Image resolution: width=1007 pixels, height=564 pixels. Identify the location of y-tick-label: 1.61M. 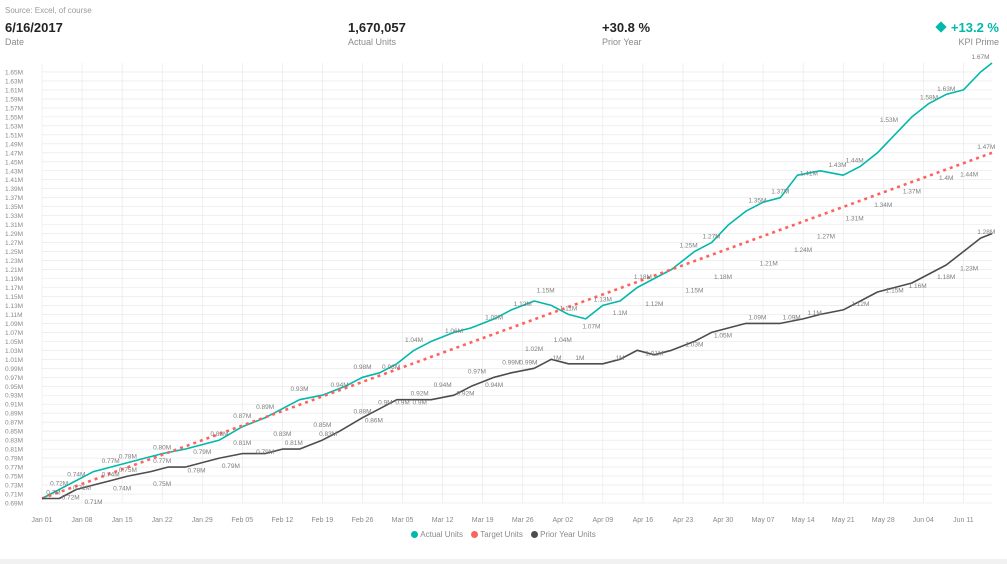
(14, 90).